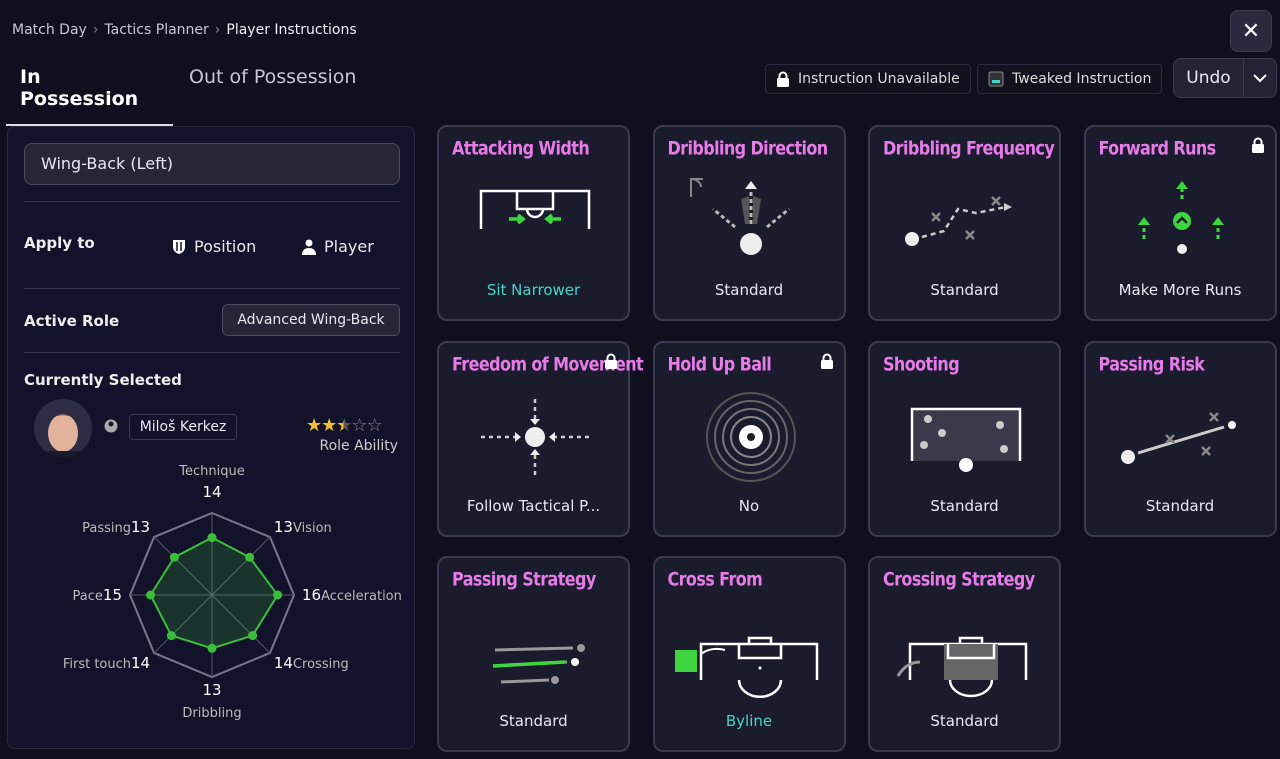 The height and width of the screenshot is (759, 1280). I want to click on radar-label: 16Acceleration, so click(352, 595).